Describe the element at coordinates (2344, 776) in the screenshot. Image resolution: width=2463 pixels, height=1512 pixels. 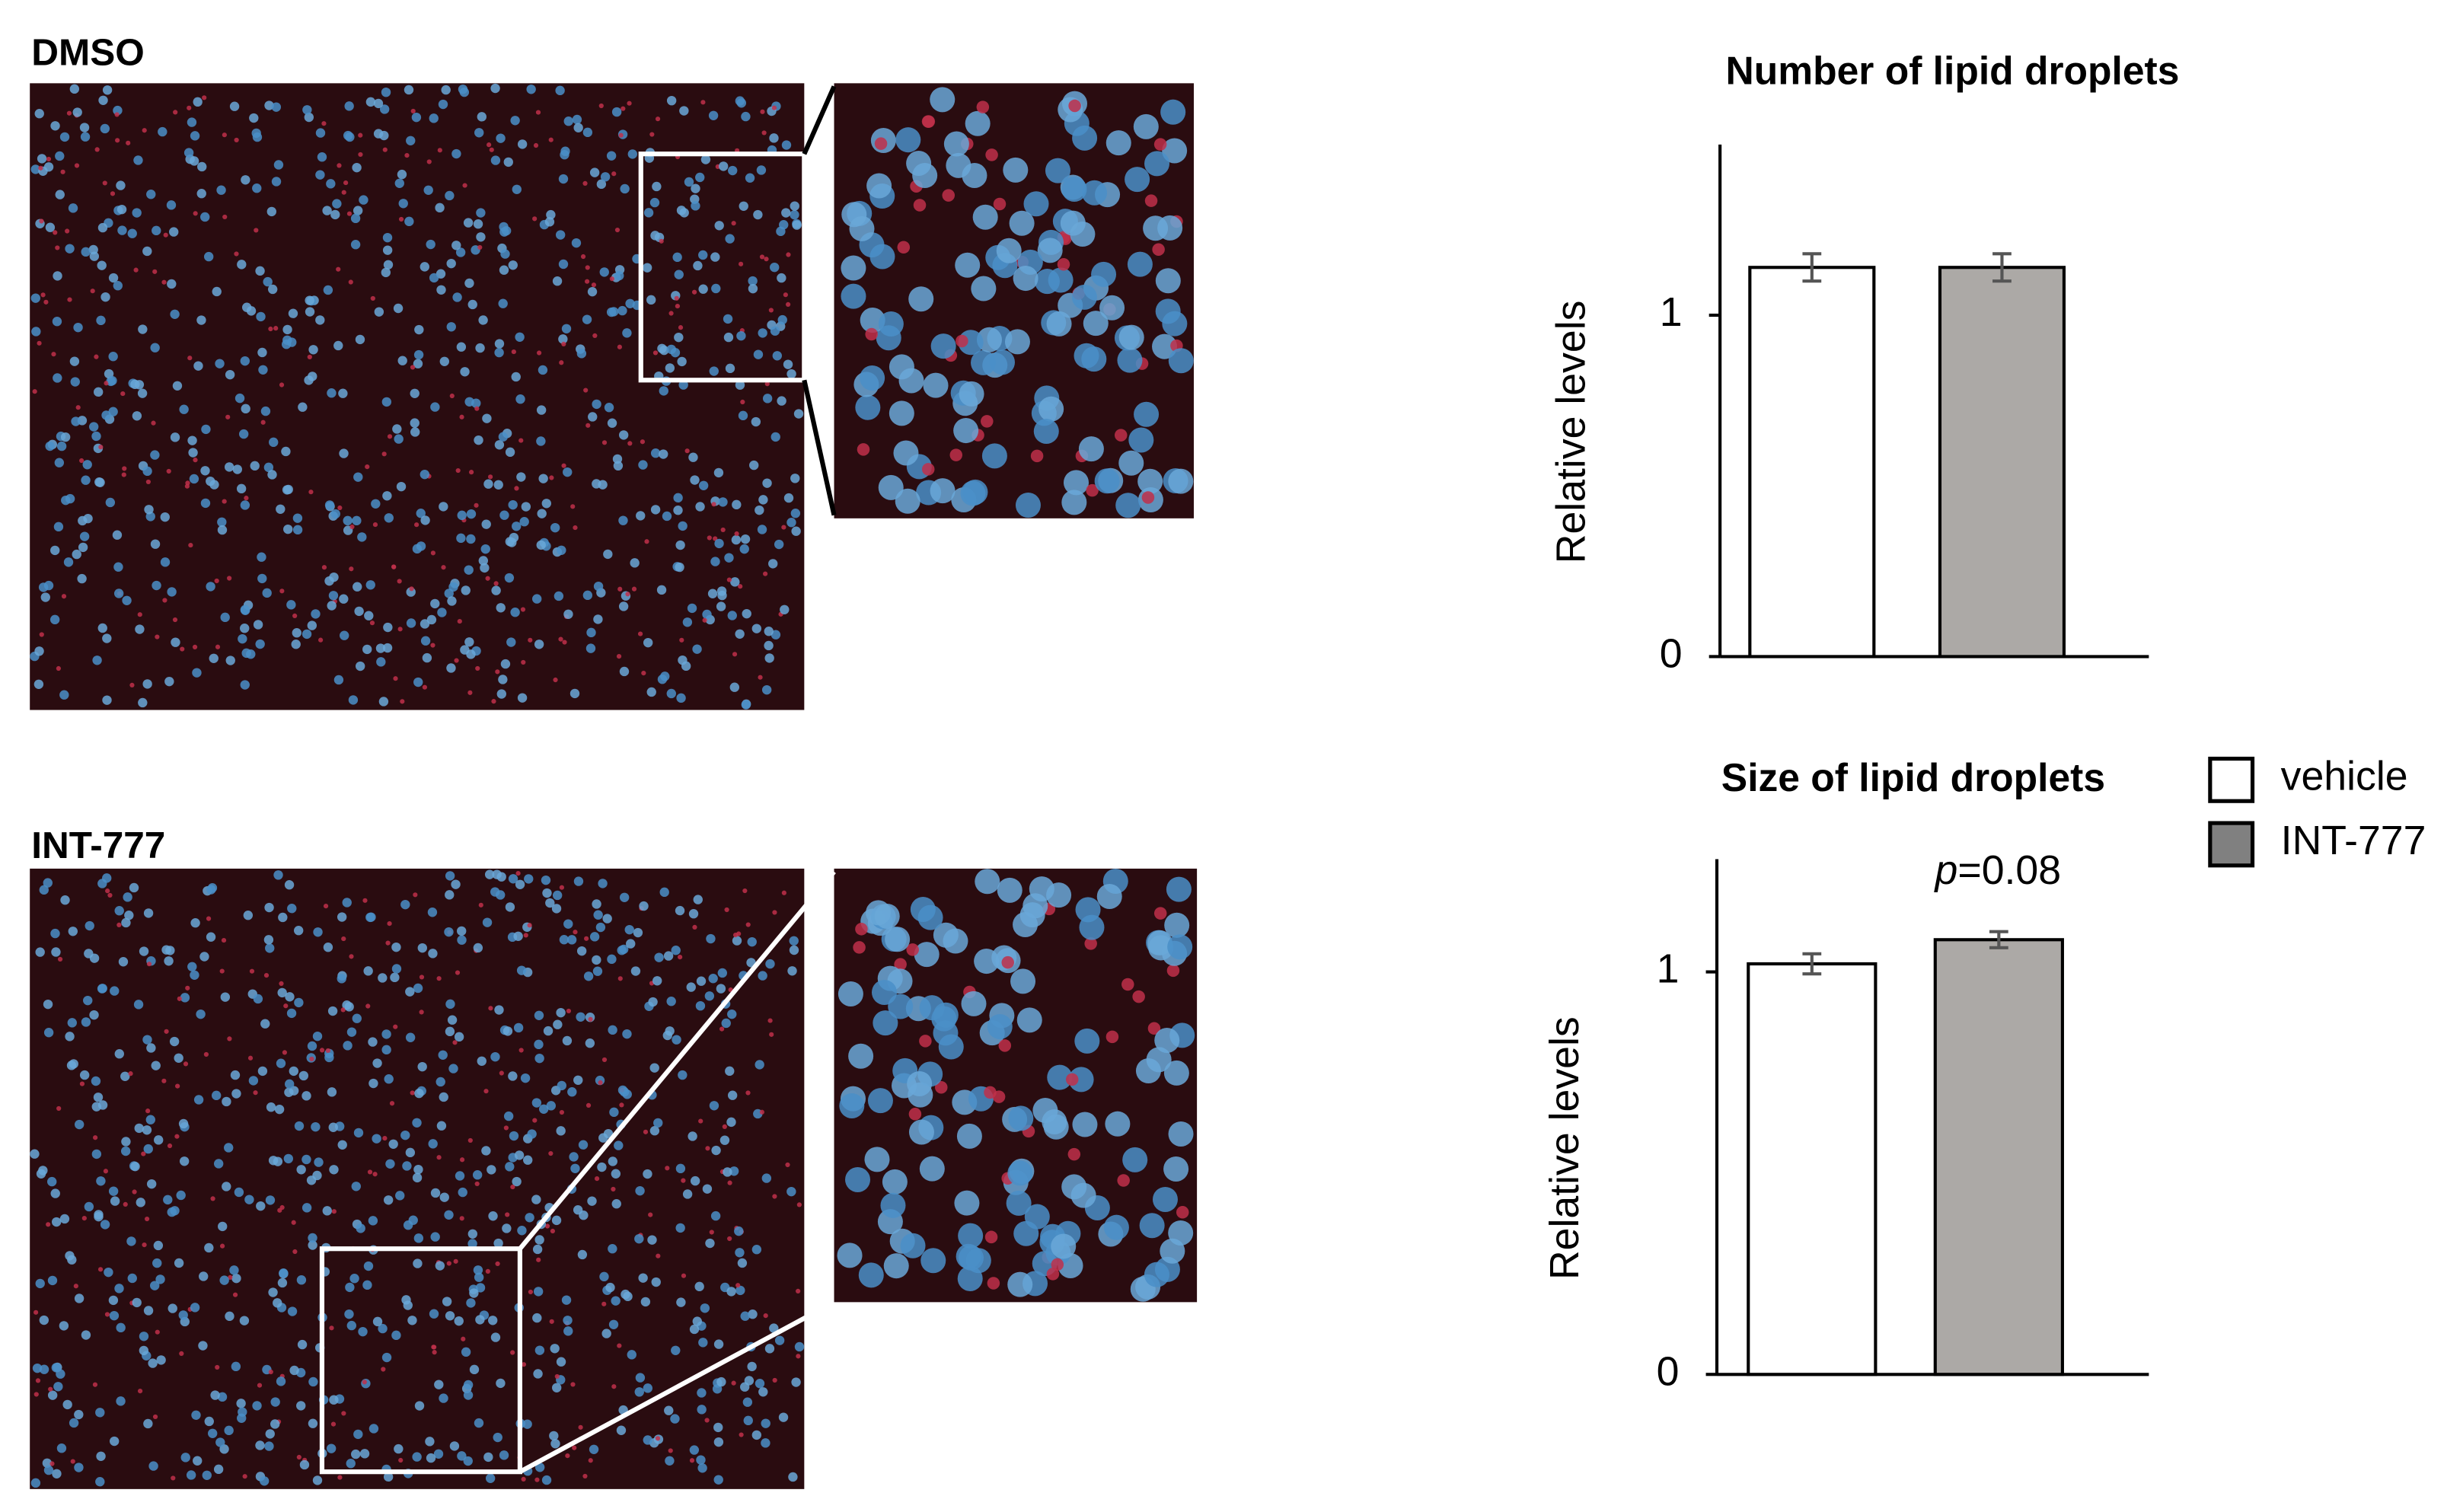
I see `legend-label: vehicle` at that location.